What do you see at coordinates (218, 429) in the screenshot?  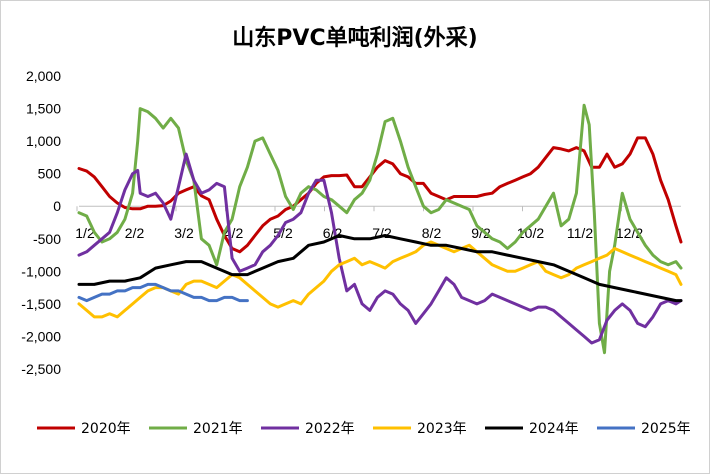 I see `legend-label: 2021年` at bounding box center [218, 429].